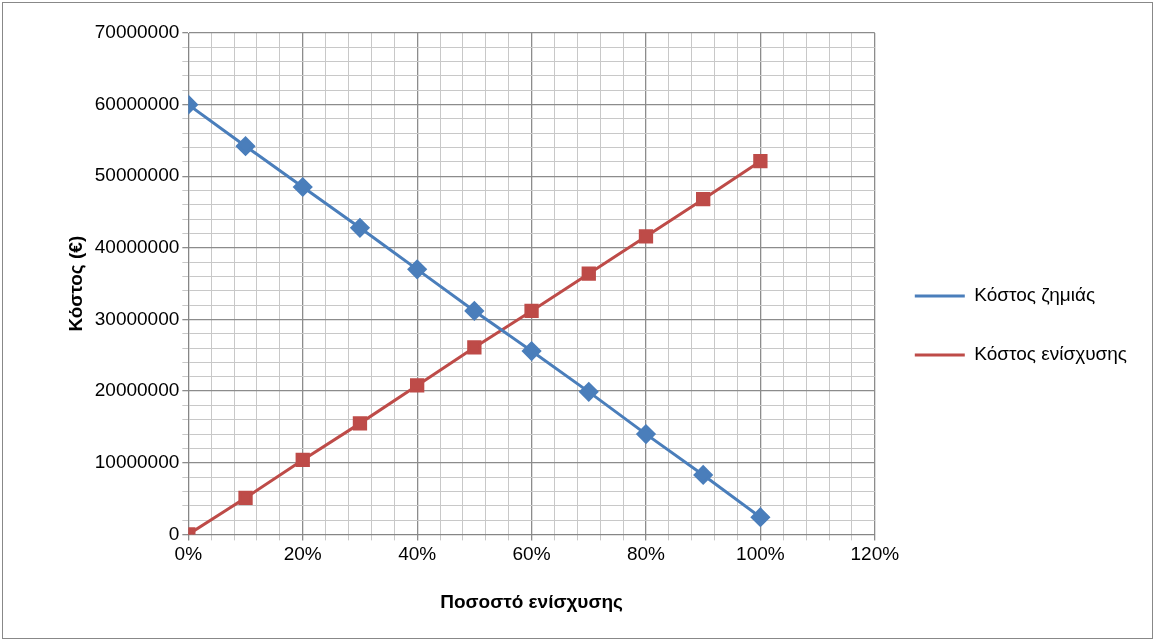 The width and height of the screenshot is (1155, 641). Describe the element at coordinates (137, 32) in the screenshot. I see `y-tick-label: 70000000` at that location.